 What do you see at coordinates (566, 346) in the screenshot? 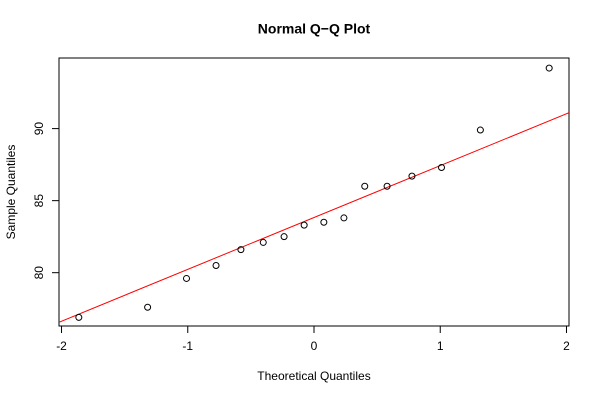
I see `x-tick-label: 2` at bounding box center [566, 346].